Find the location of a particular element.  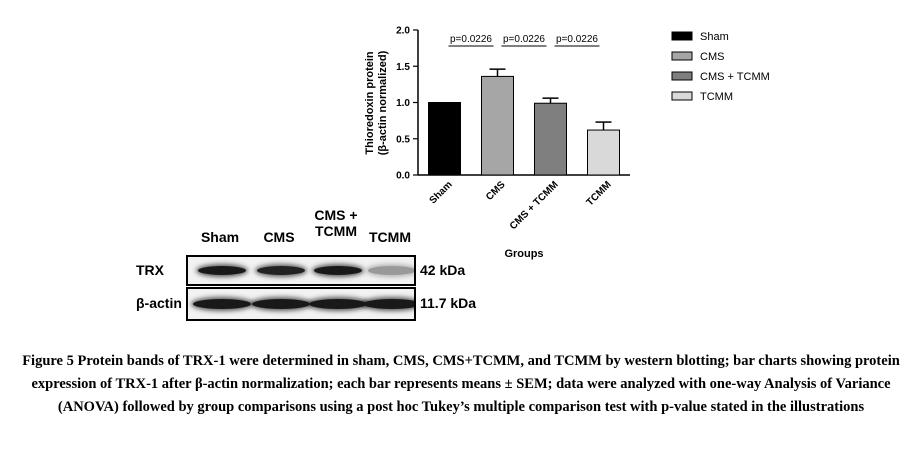

y-tick-label: 0.0 is located at coordinates (403, 176).